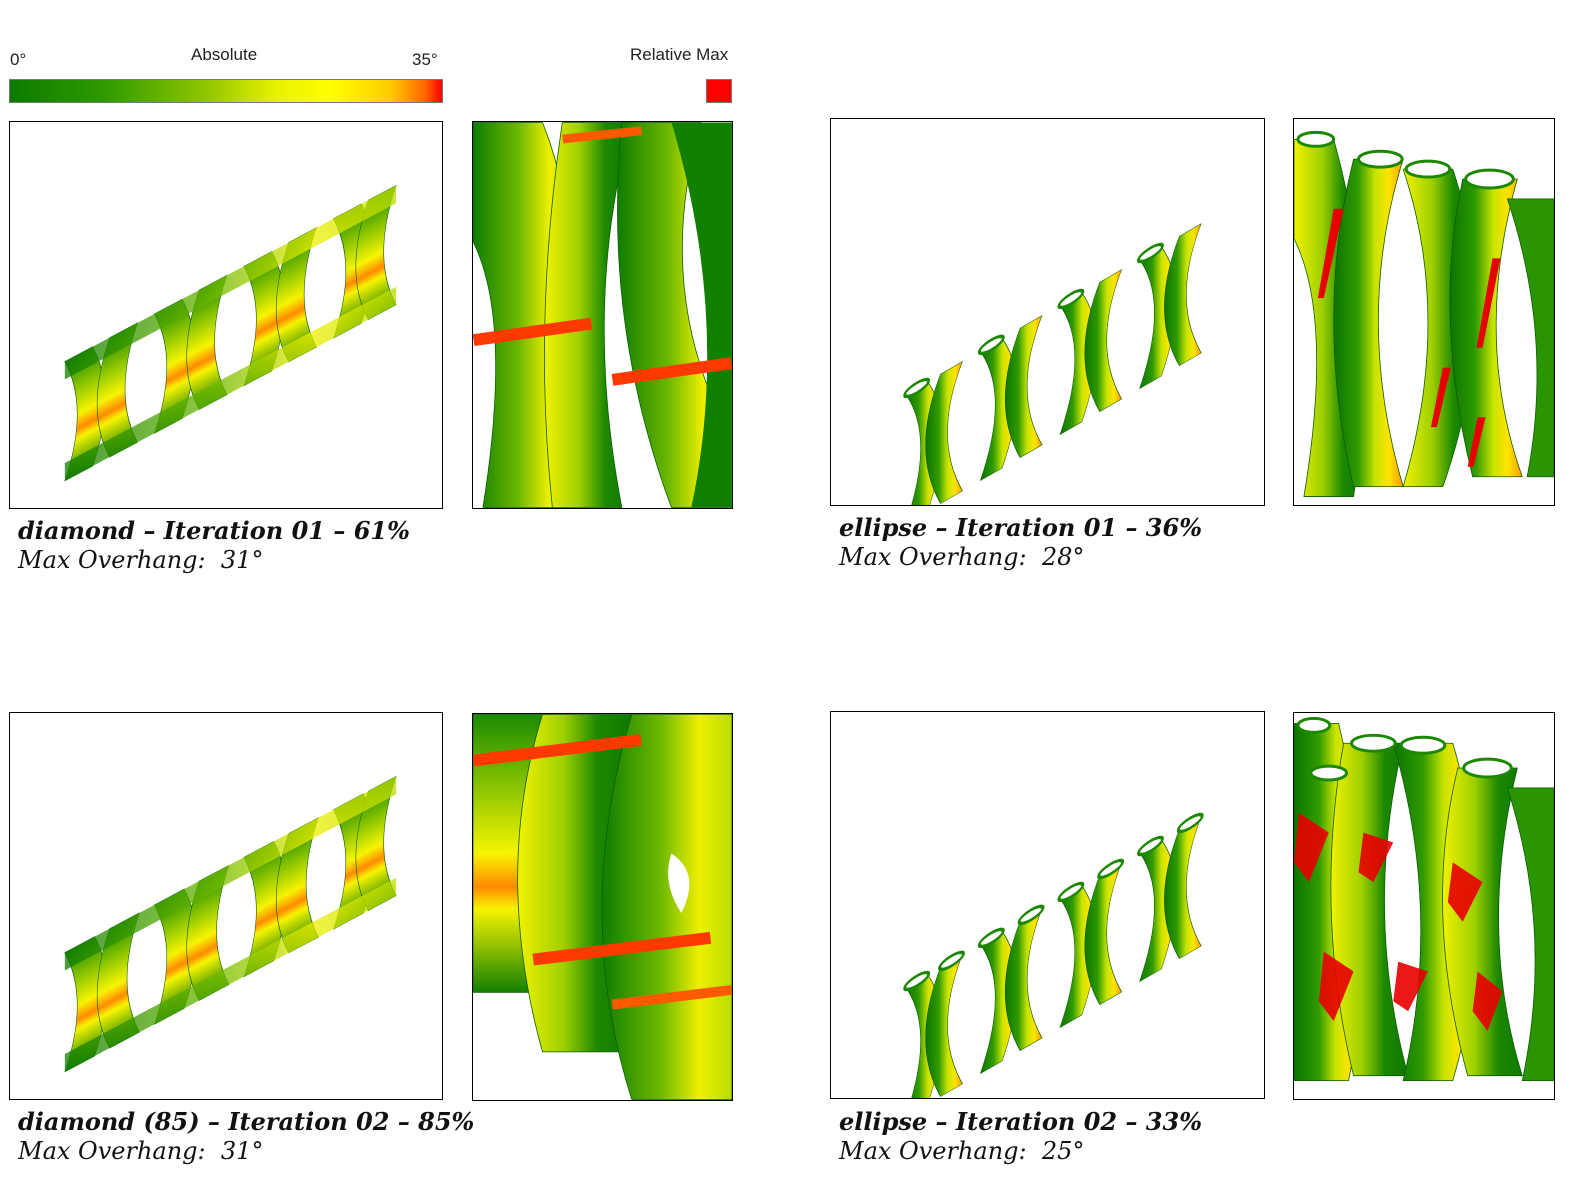  Describe the element at coordinates (1063, 557) in the screenshot. I see `overhang-value: 28°` at that location.